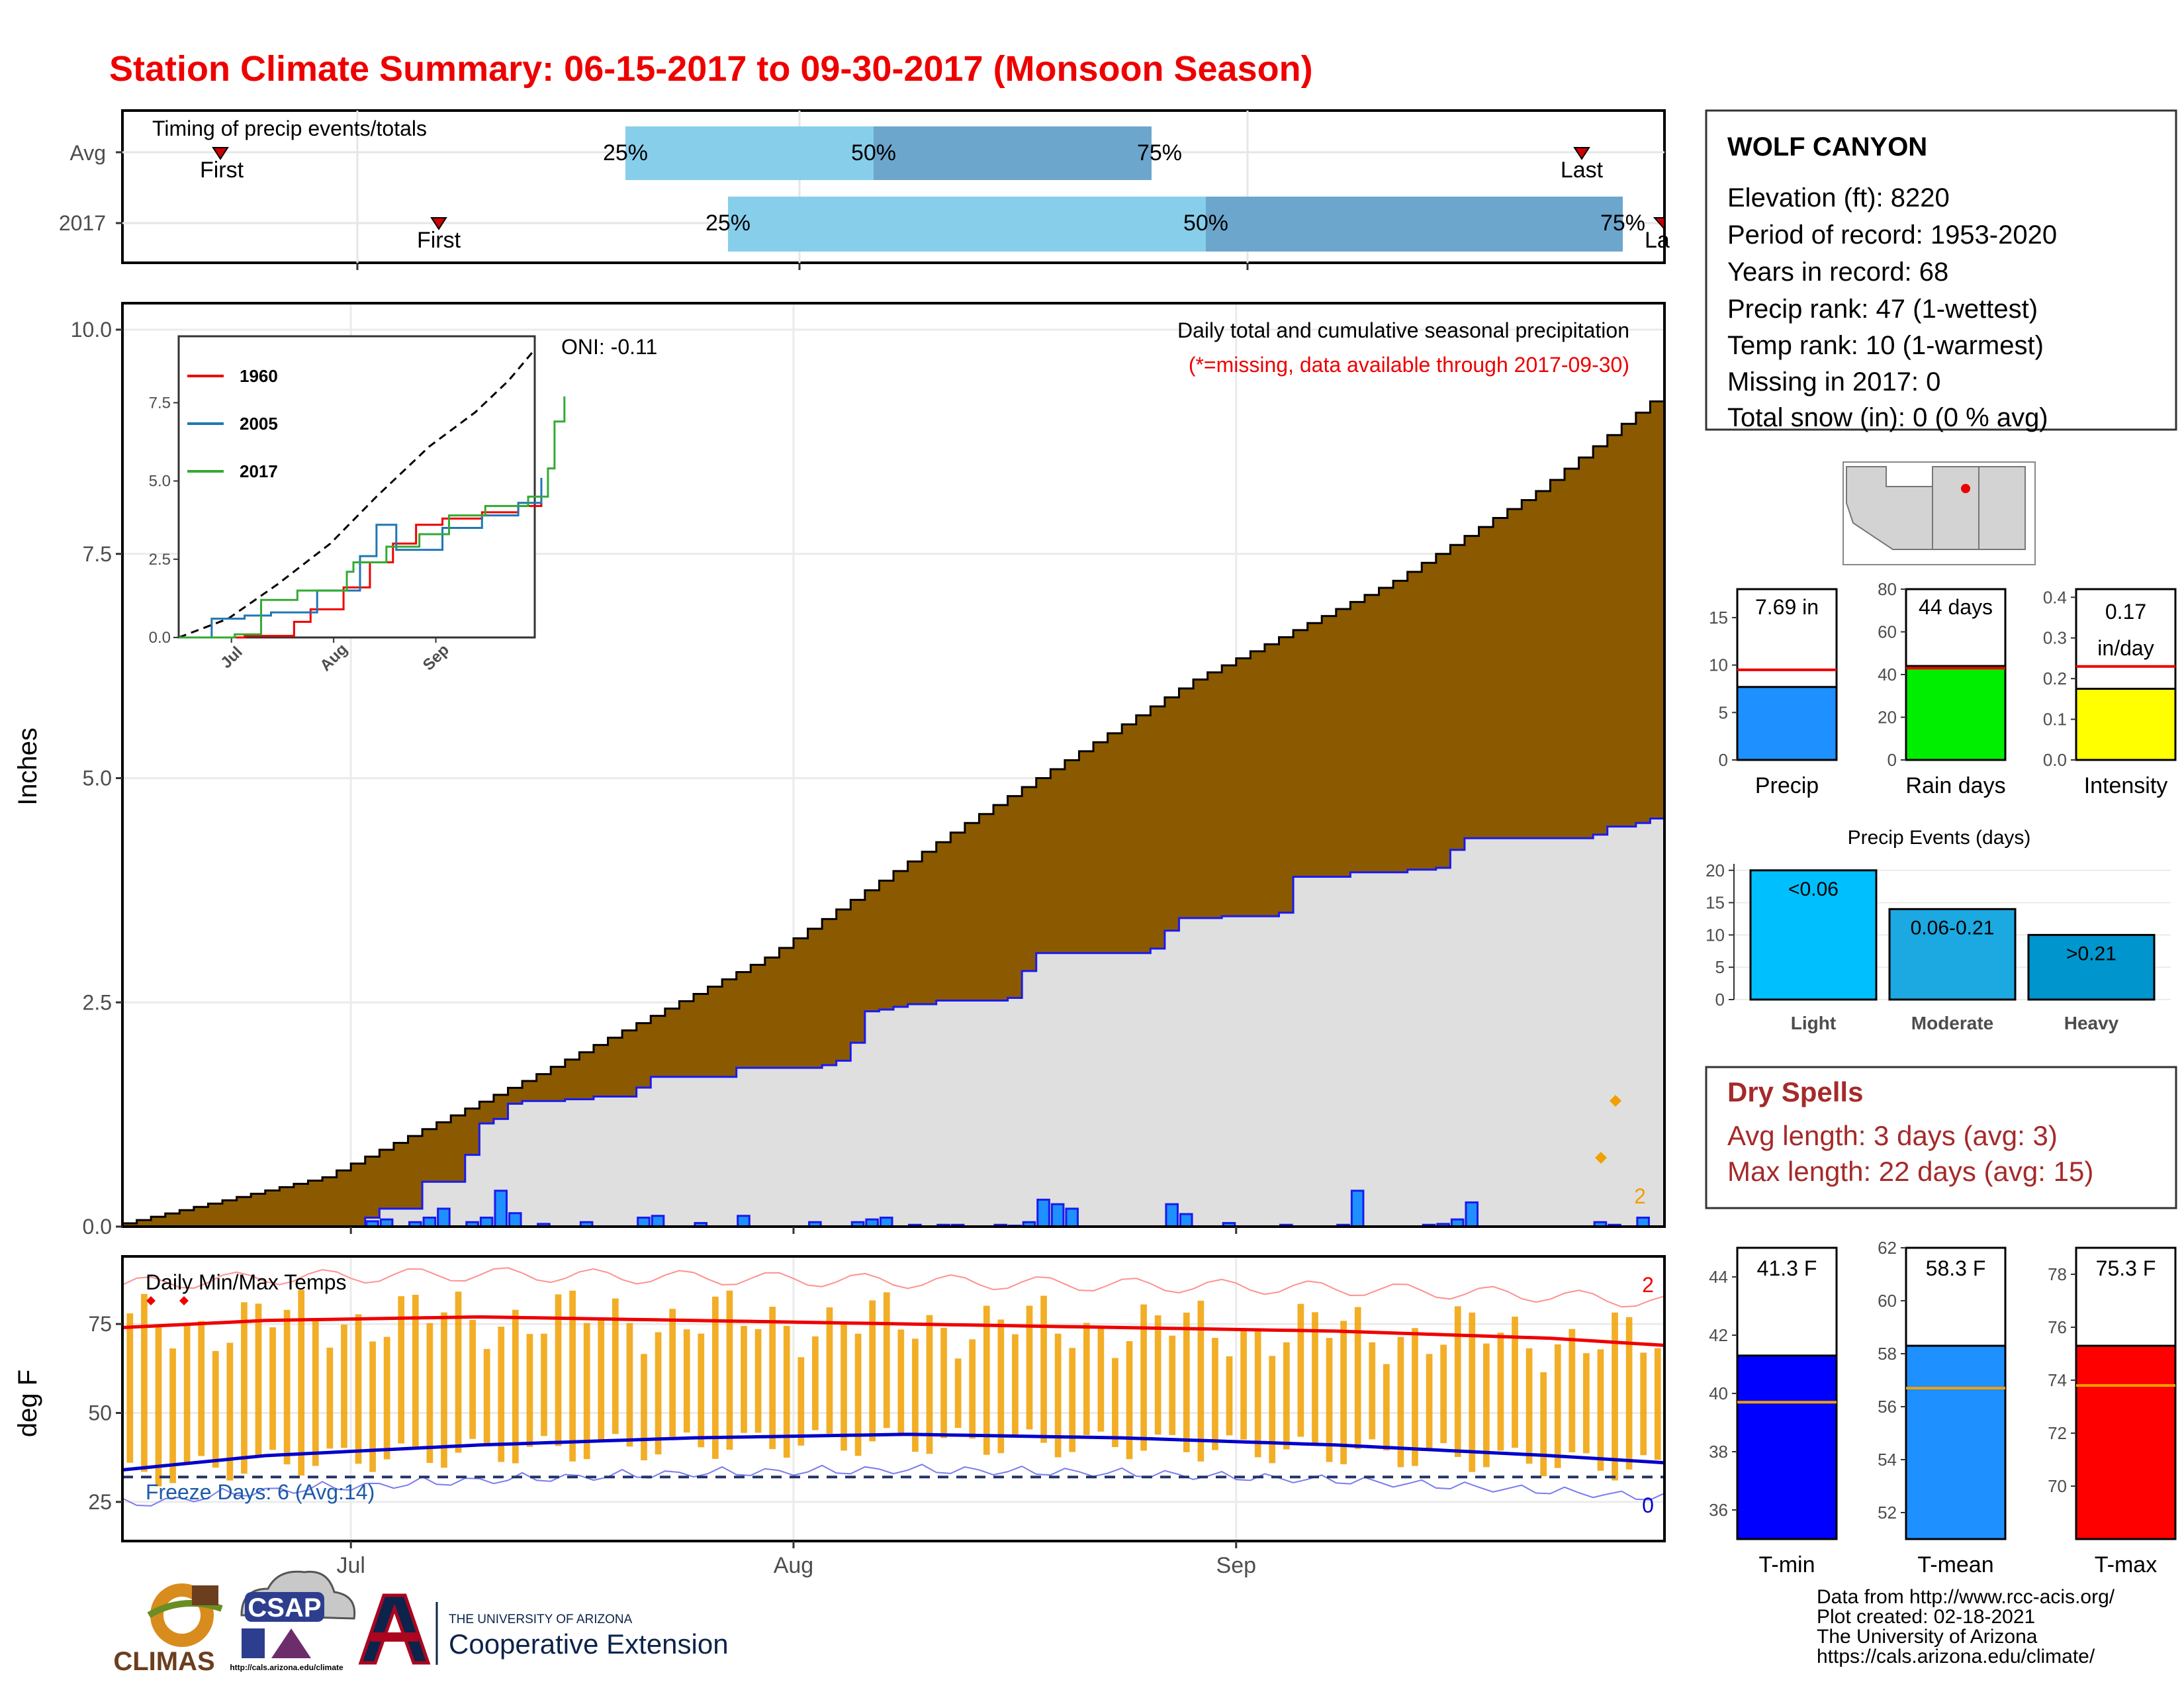 The height and width of the screenshot is (1688, 2184). I want to click on temp-summary-ytick: 56, so click(1888, 1407).